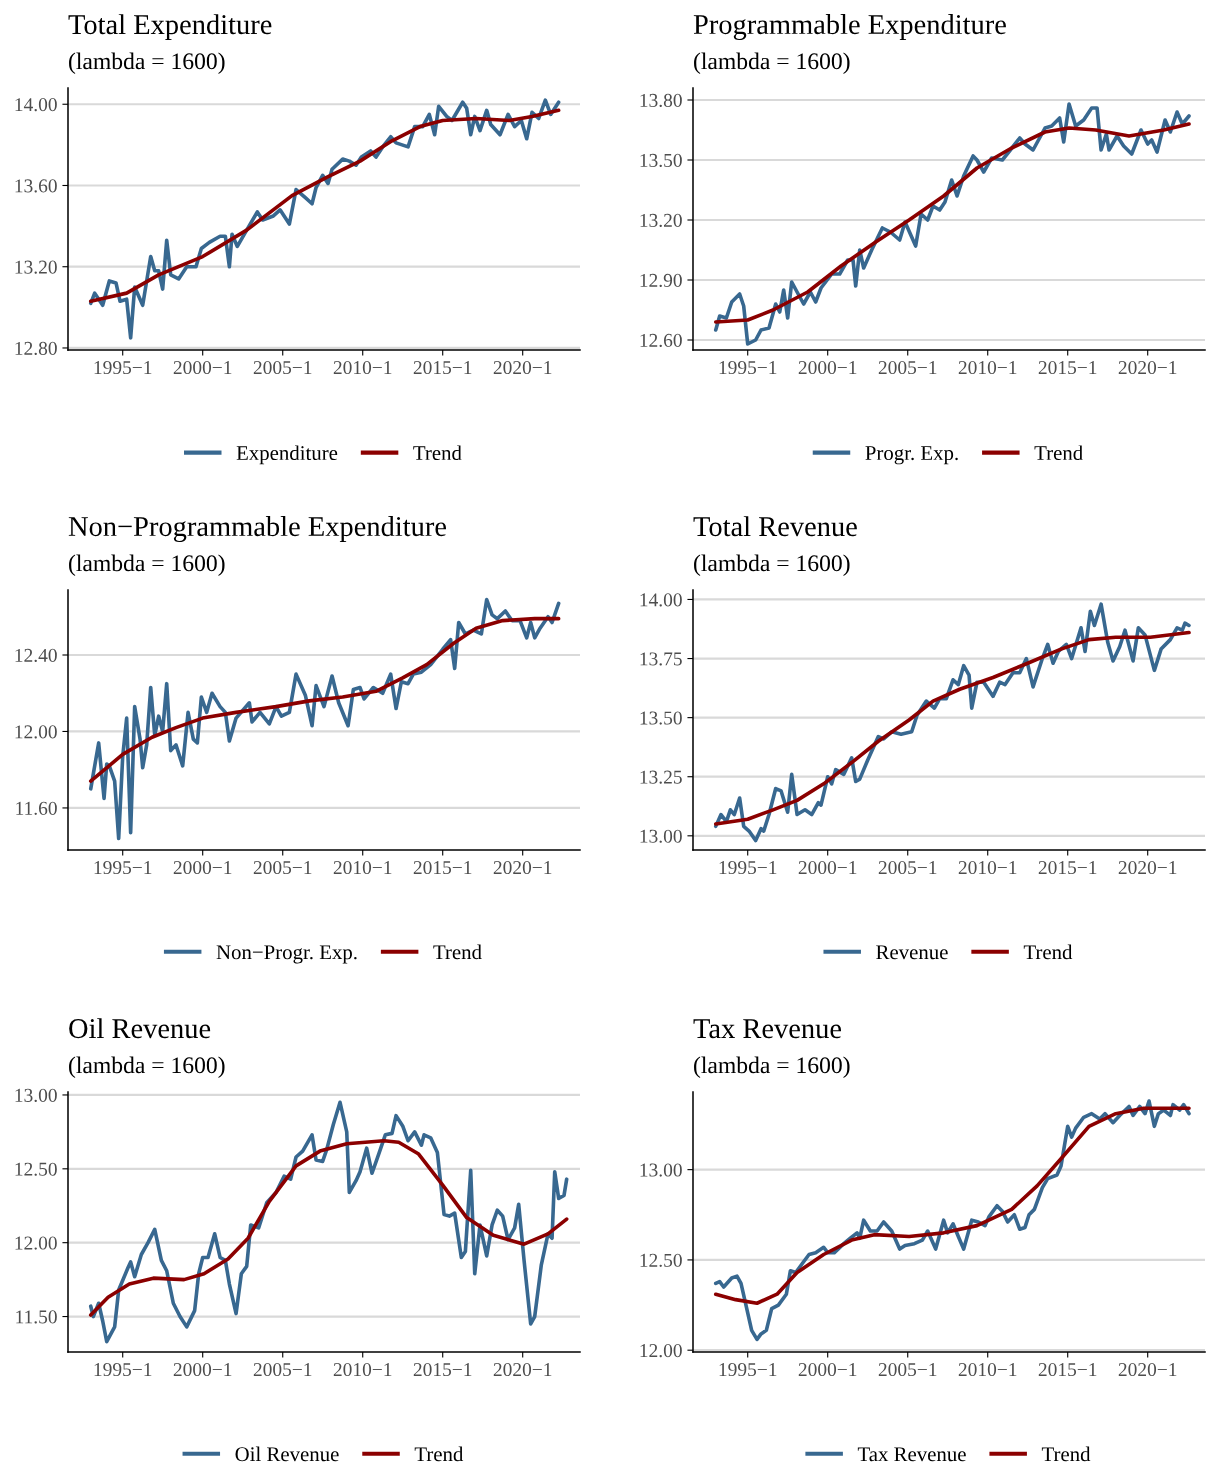  What do you see at coordinates (661, 659) in the screenshot?
I see `y-tick-label: 13.75` at bounding box center [661, 659].